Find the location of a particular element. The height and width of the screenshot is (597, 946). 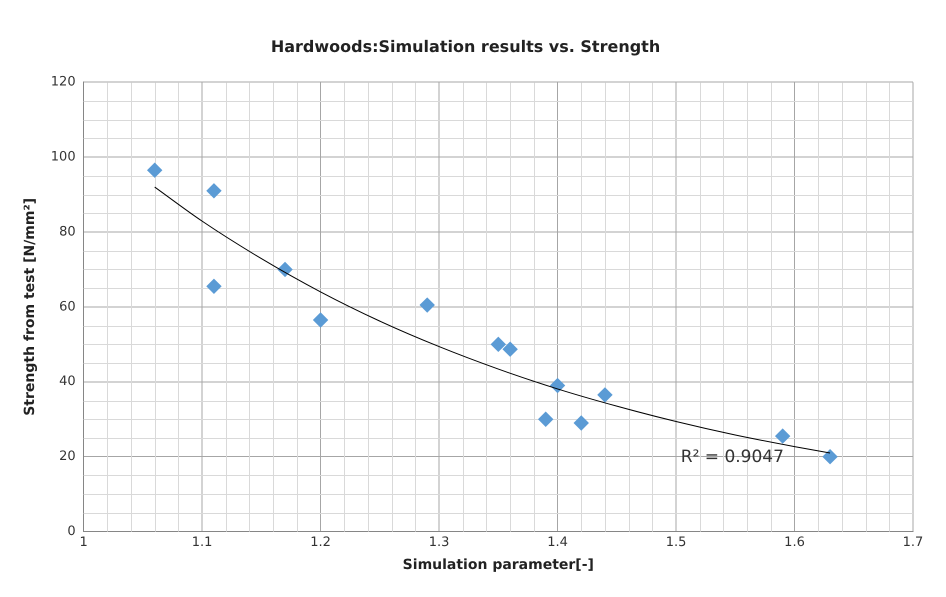

y-axis-title: Strength from test [N/mm²] is located at coordinates (30, 307).